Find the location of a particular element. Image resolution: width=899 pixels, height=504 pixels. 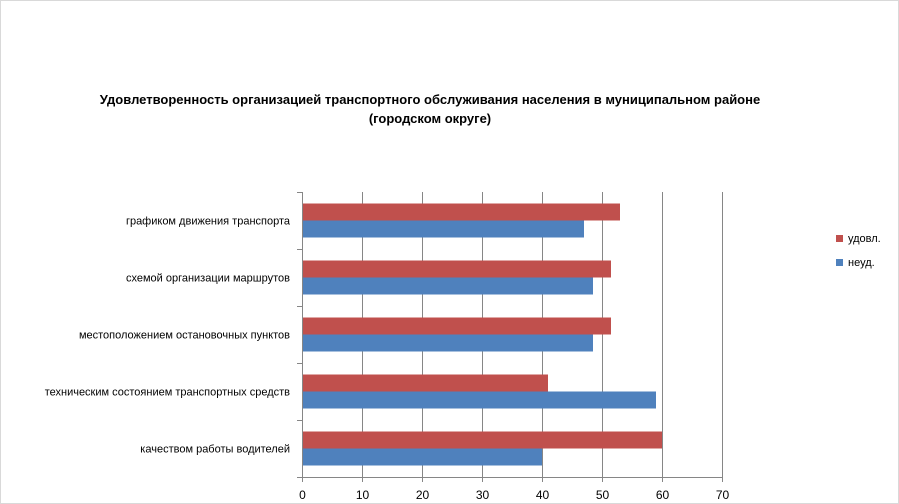

legend: удовл. неуд. is located at coordinates (858, 251).